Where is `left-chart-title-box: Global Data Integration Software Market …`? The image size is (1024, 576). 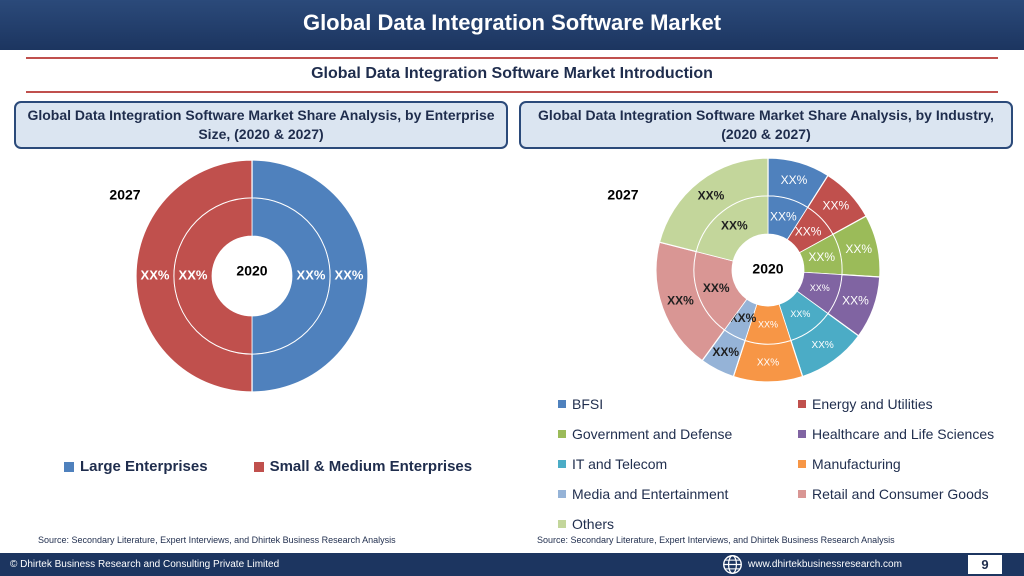 left-chart-title-box: Global Data Integration Software Market … is located at coordinates (261, 125).